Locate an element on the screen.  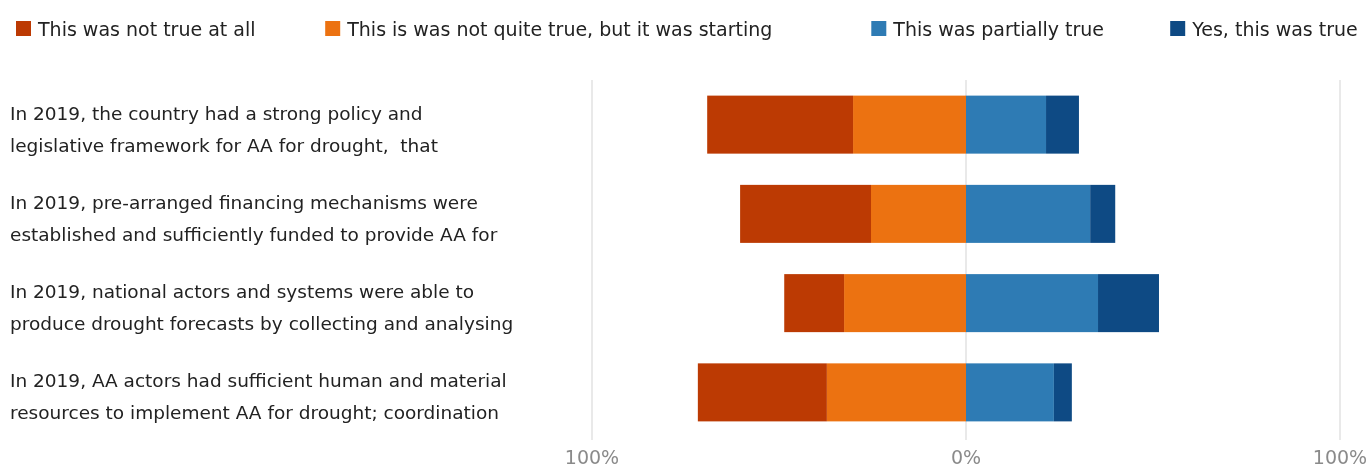
legend-label: This is was not quite true, but it was starting is located at coordinates (559, 29).